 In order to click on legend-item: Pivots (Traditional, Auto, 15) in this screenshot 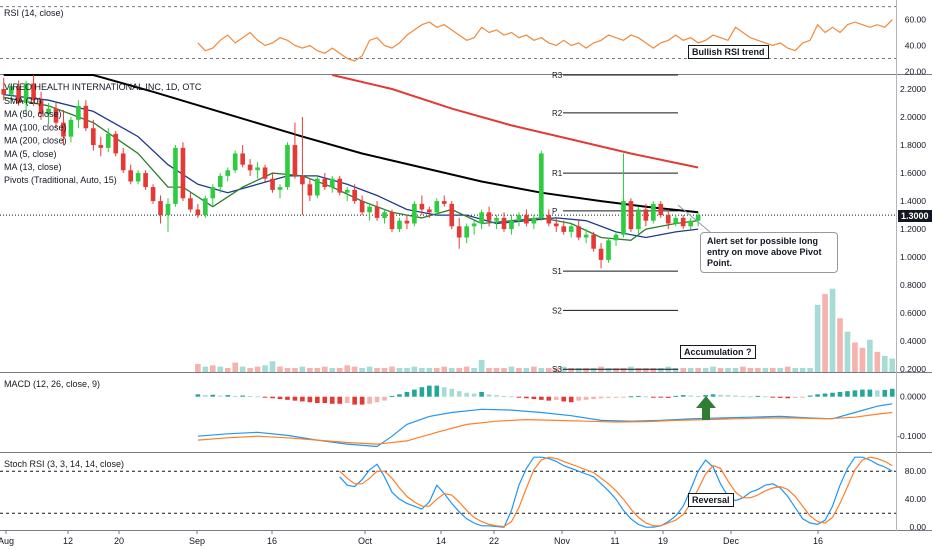, I will do `click(60, 180)`.